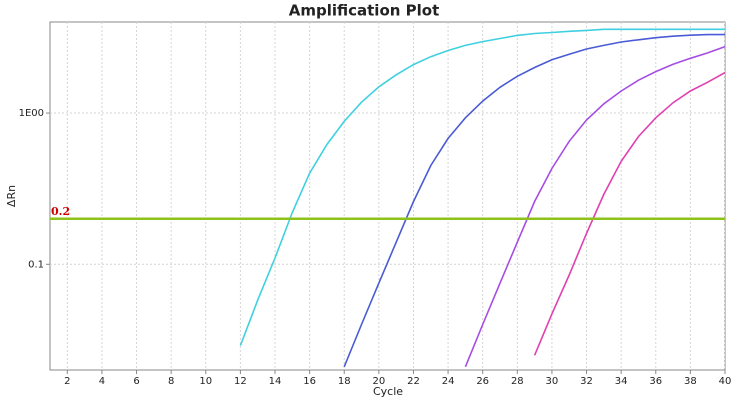 The image size is (734, 402). I want to click on x-tick-label: 28, so click(517, 381).